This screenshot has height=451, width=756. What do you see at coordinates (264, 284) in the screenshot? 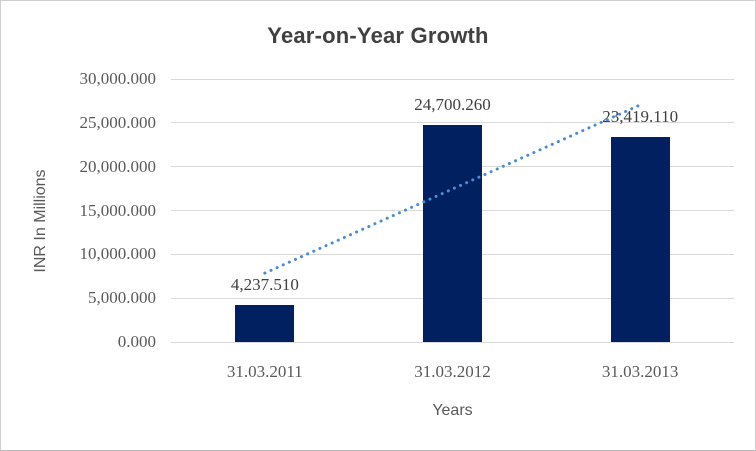
I see `bar-data-label: 4,237.510` at bounding box center [264, 284].